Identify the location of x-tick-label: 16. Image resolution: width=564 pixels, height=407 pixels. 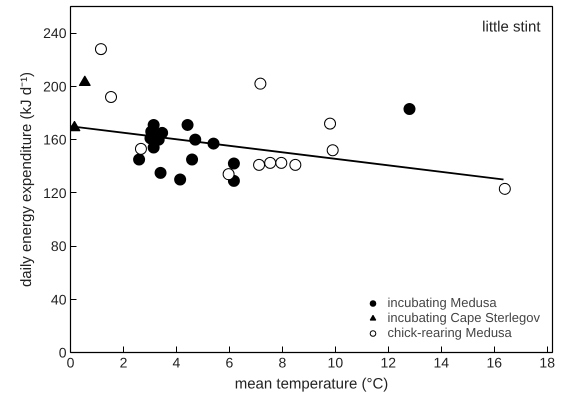
(494, 362).